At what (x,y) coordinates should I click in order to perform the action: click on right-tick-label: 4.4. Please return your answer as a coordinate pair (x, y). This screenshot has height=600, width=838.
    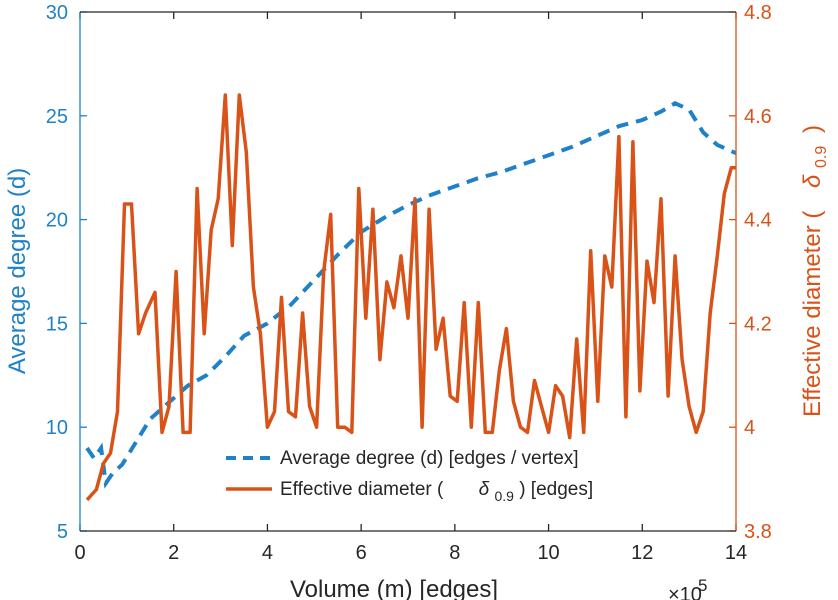
    Looking at the image, I should click on (758, 221).